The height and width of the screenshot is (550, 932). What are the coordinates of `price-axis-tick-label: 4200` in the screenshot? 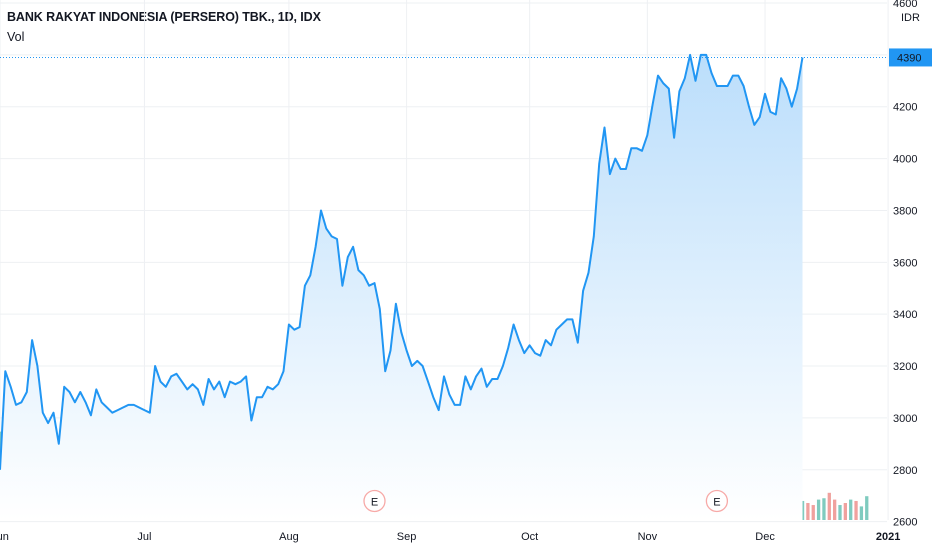 It's located at (905, 108).